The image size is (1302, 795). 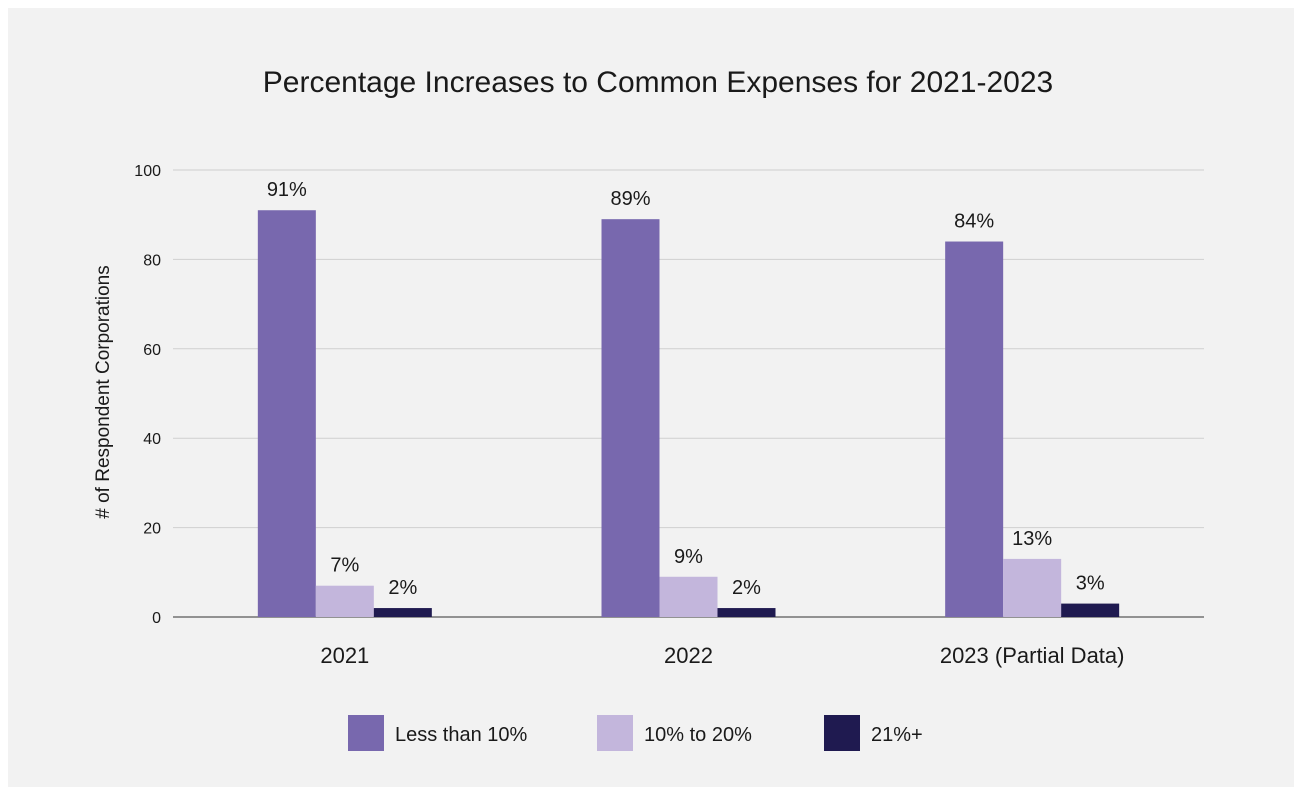 I want to click on y-tick-label: 60, so click(x=152, y=350).